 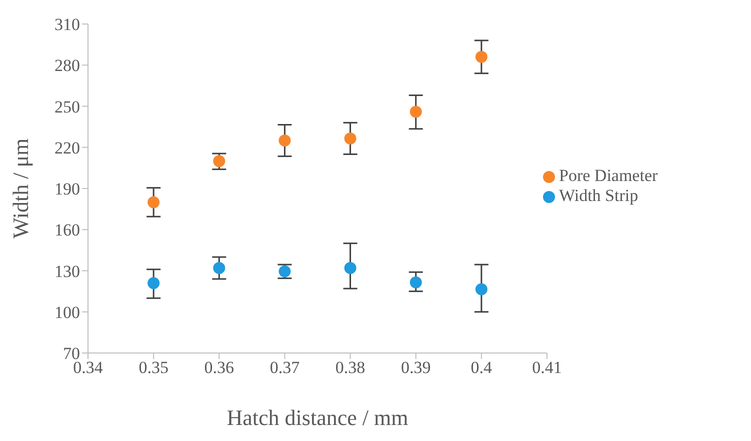 What do you see at coordinates (67, 230) in the screenshot?
I see `y-tick-label: 160` at bounding box center [67, 230].